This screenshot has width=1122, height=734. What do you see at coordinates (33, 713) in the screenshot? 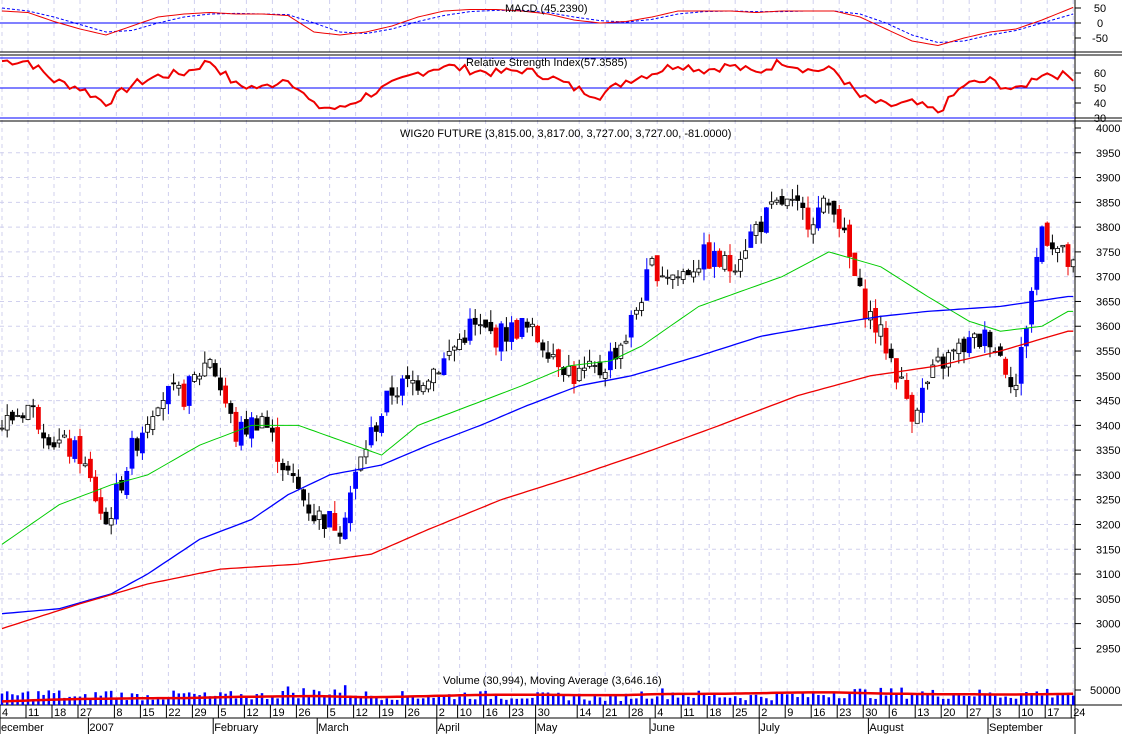
I see `day-label: 11` at bounding box center [33, 713].